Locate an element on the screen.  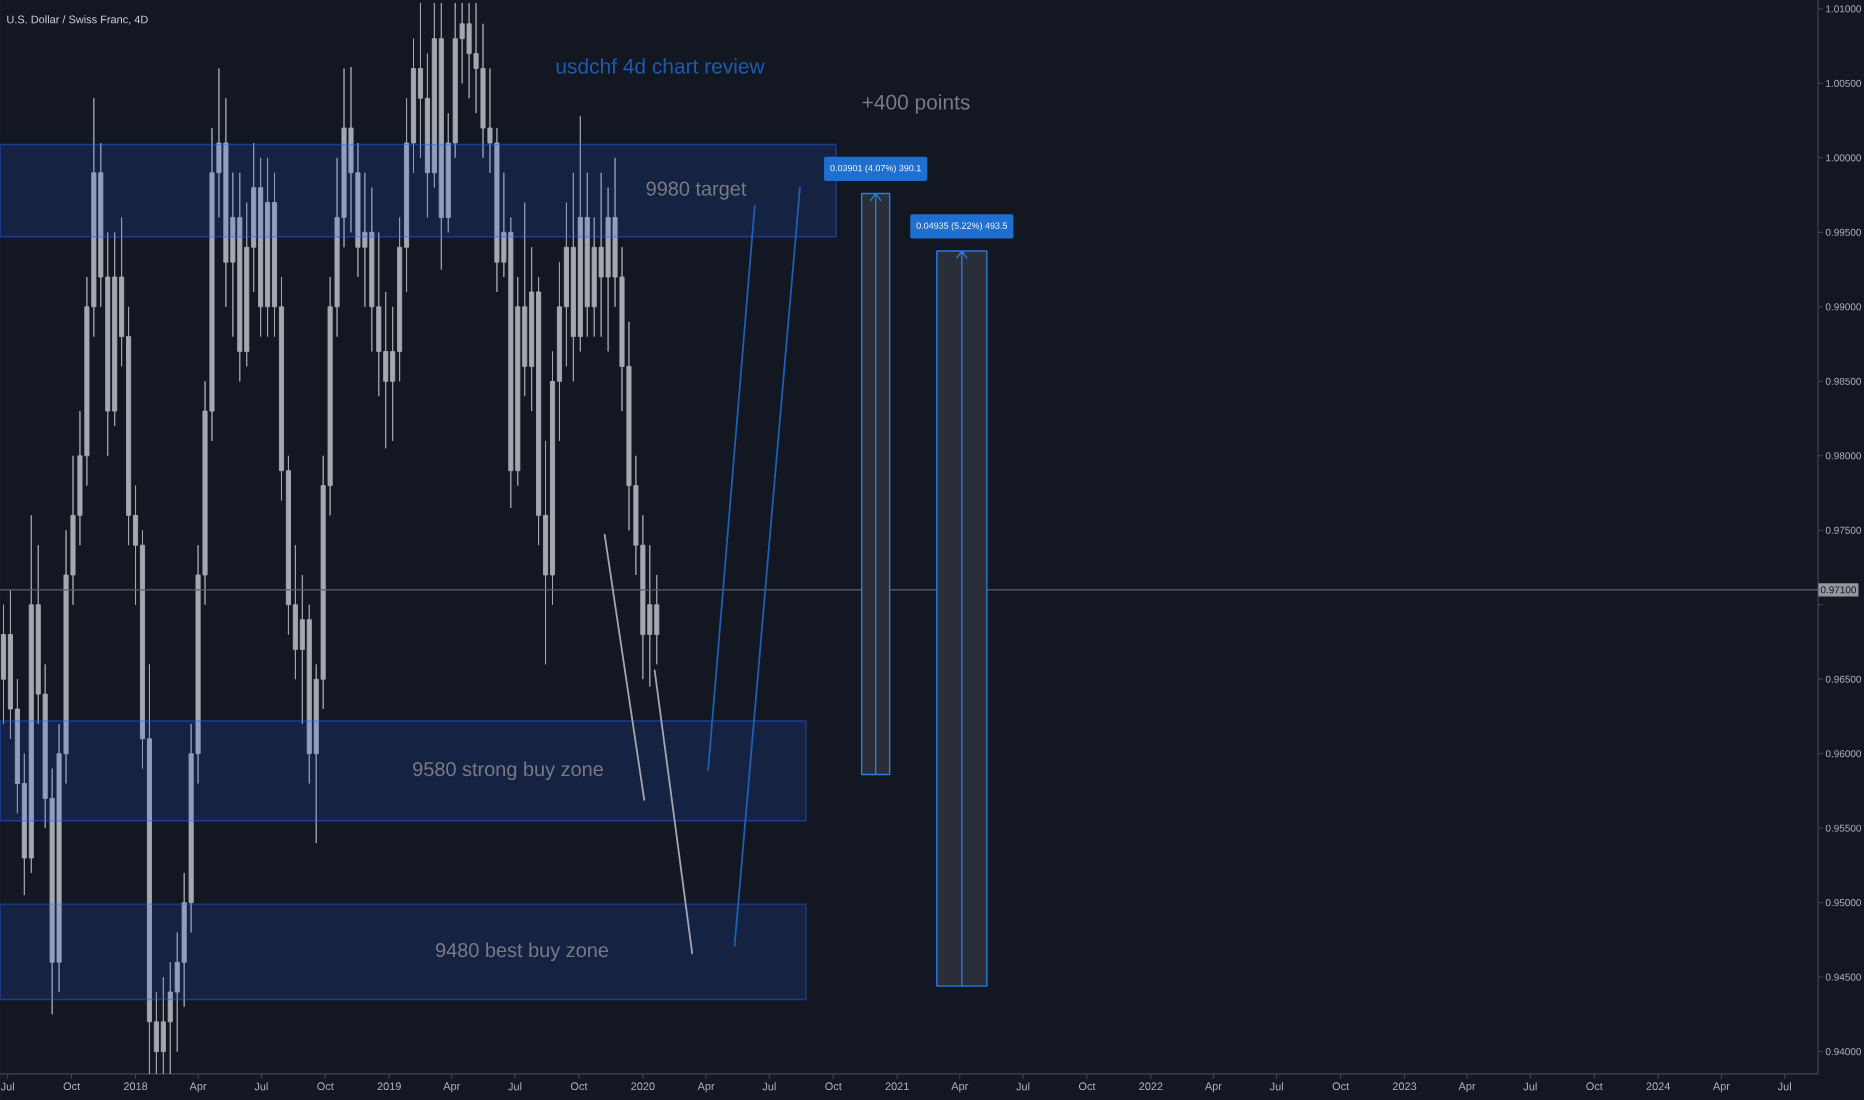
band-label: 9980 target is located at coordinates (696, 190).